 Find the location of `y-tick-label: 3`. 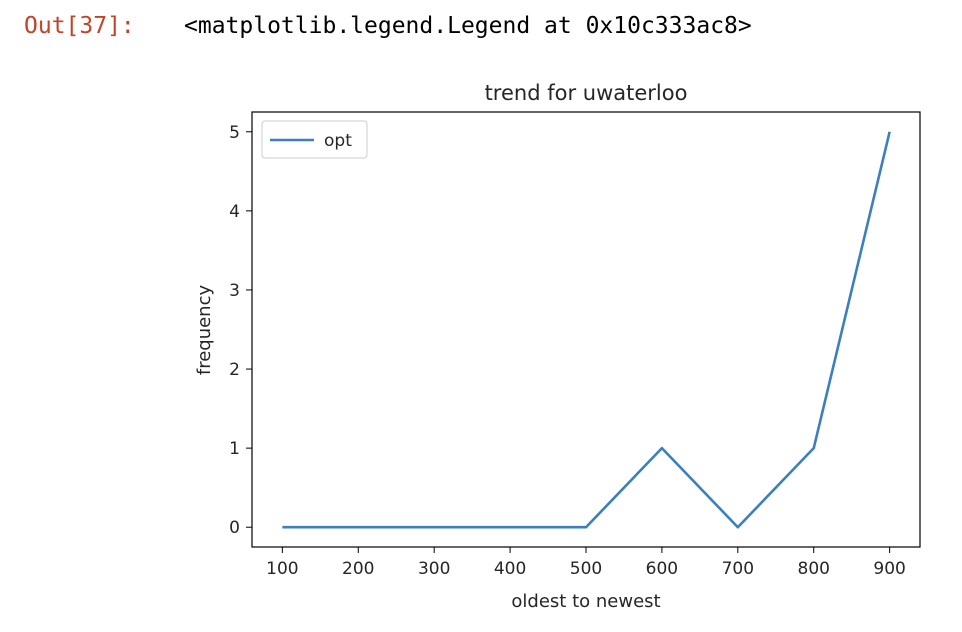

y-tick-label: 3 is located at coordinates (234, 291).